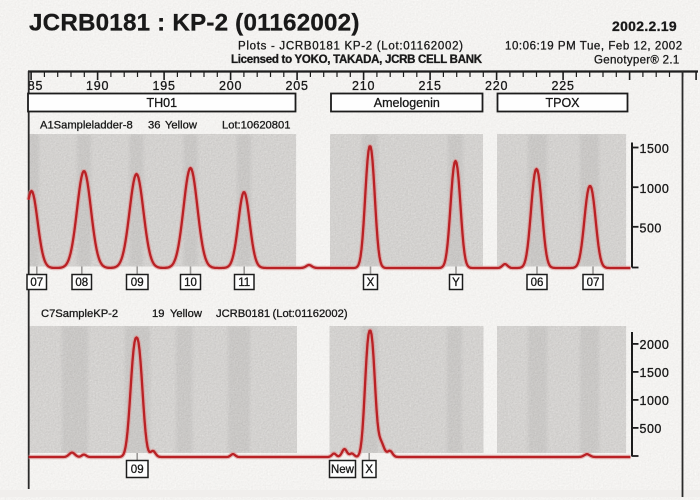 This screenshot has width=700, height=500. I want to click on svg-text: New, so click(343, 470).